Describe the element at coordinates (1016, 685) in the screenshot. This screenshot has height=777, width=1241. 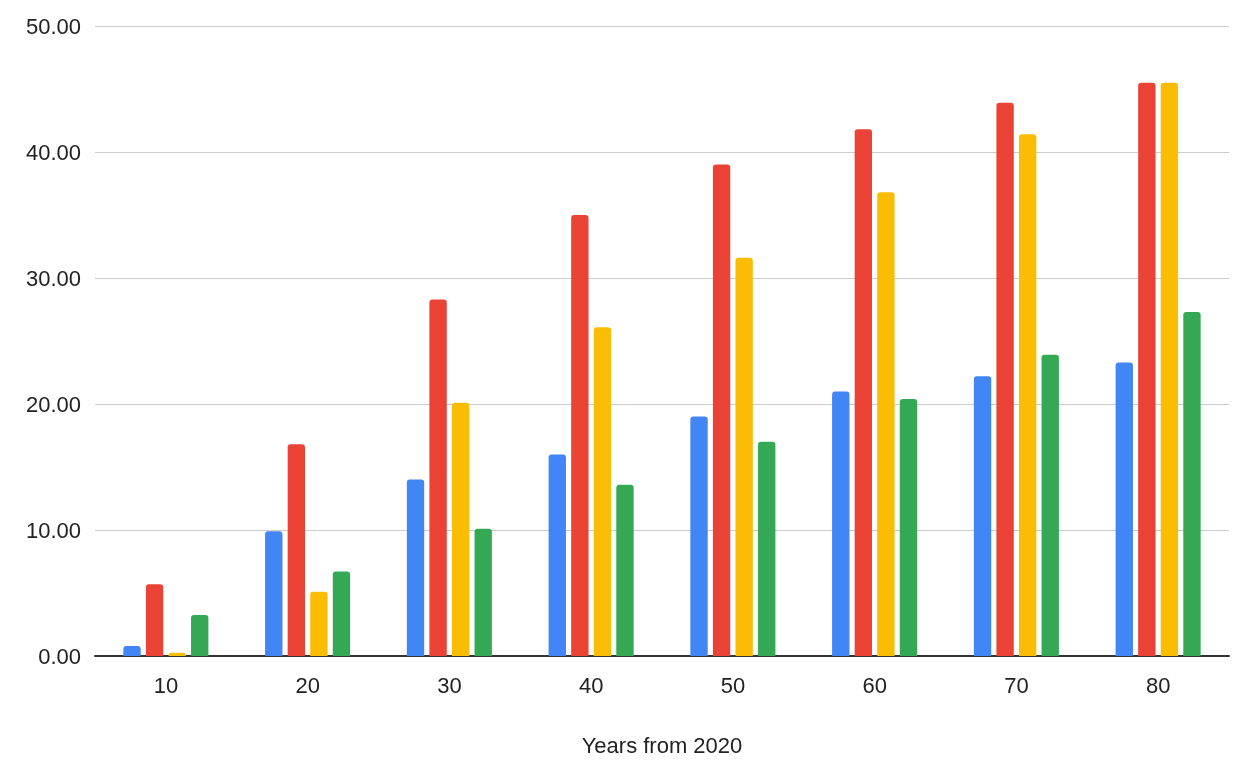
I see `x-tick-label: 70` at that location.